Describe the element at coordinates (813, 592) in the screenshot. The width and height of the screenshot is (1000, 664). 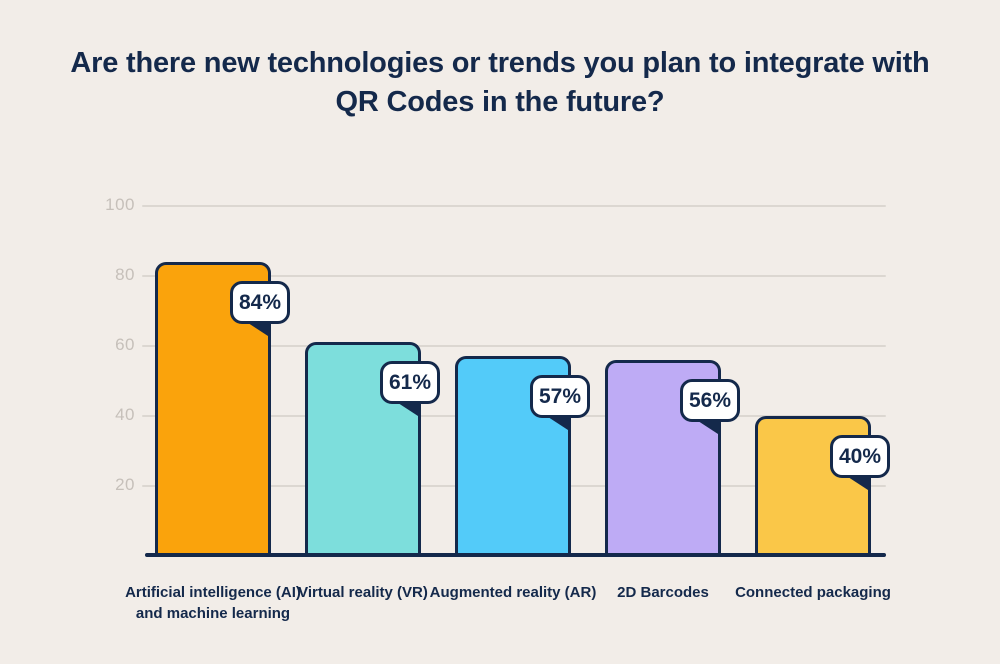
I see `x-axis-category-label: Connected packaging` at that location.